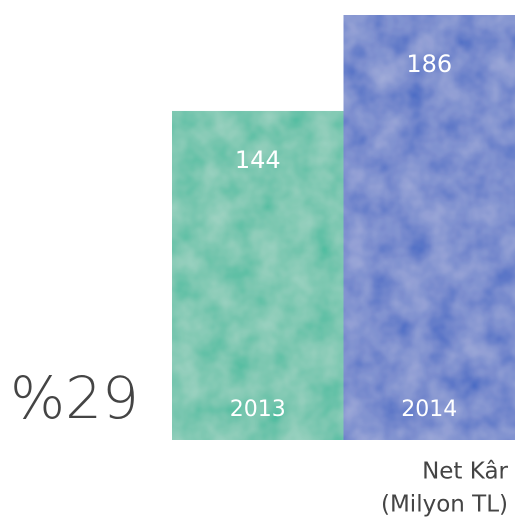 The image size is (515, 531). I want to click on category-label: 2013, so click(258, 409).